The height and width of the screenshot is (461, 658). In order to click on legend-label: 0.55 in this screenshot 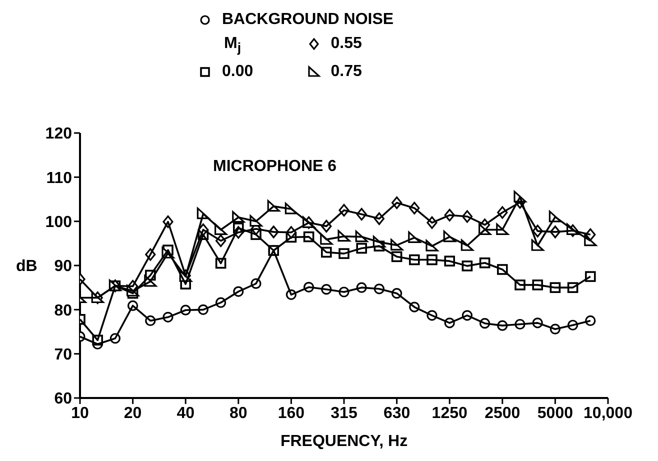, I will do `click(346, 44)`.